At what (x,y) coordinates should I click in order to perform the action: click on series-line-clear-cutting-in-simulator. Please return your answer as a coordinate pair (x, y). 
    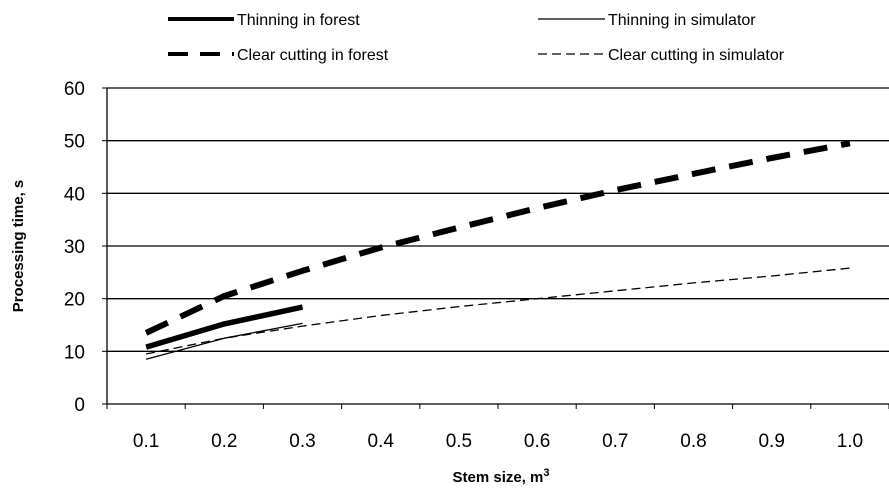
    Looking at the image, I should click on (497, 311).